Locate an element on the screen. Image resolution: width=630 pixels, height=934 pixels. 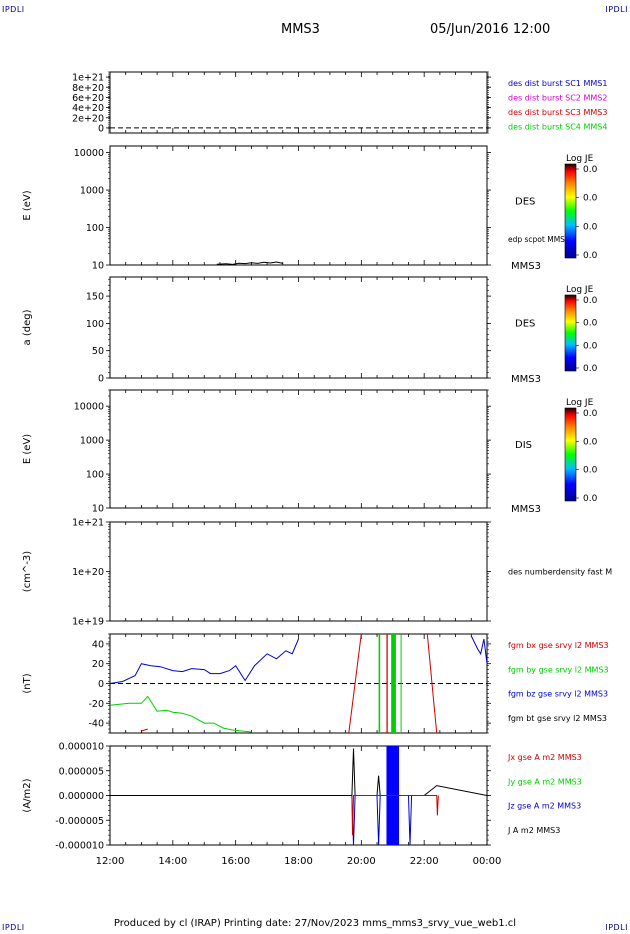
y-tick-label: 0.000010 is located at coordinates (81, 747).